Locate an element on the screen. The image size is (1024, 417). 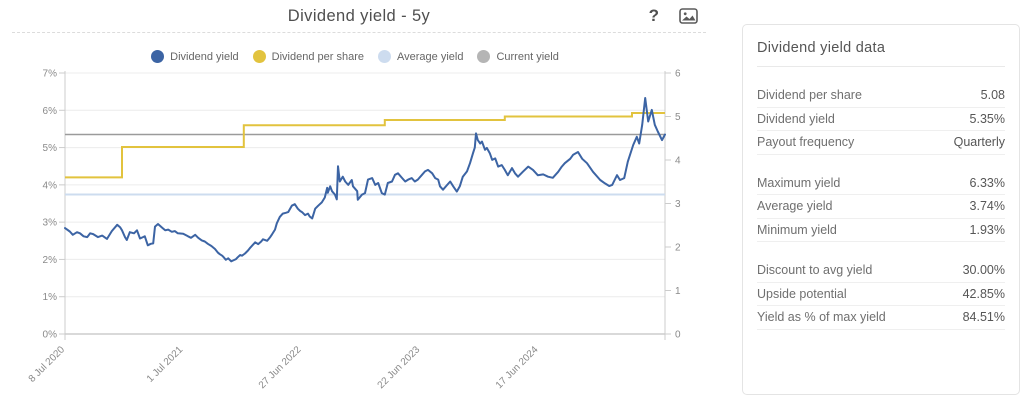
data-row-label: Average yield is located at coordinates (795, 206).